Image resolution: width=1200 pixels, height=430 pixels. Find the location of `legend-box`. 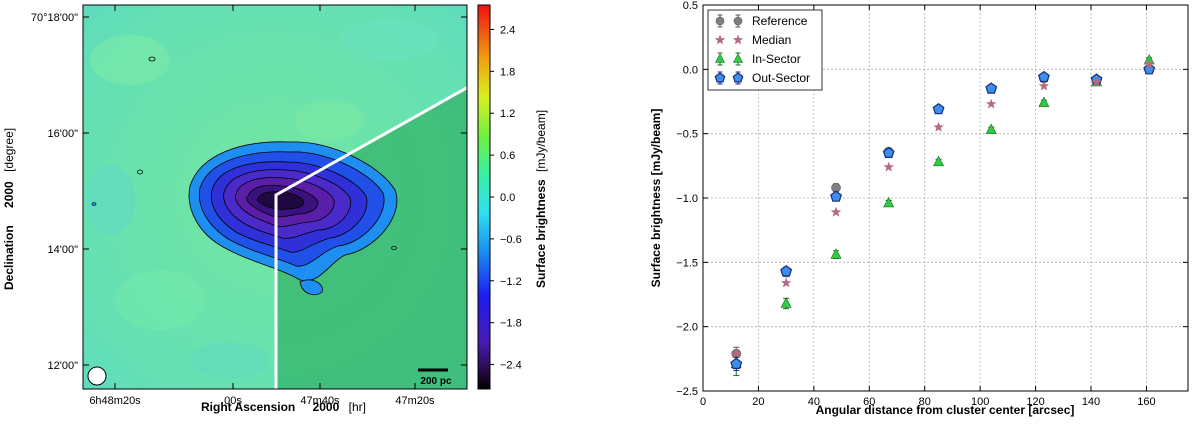

legend-box is located at coordinates (765, 50).